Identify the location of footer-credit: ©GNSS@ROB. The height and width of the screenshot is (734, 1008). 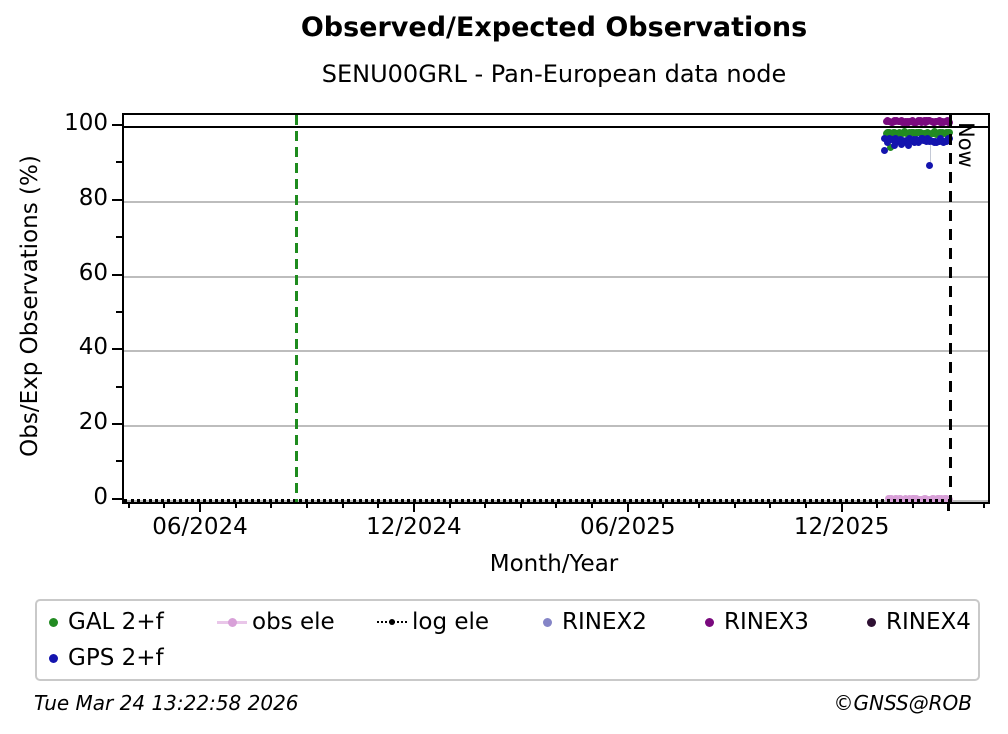
(903, 703).